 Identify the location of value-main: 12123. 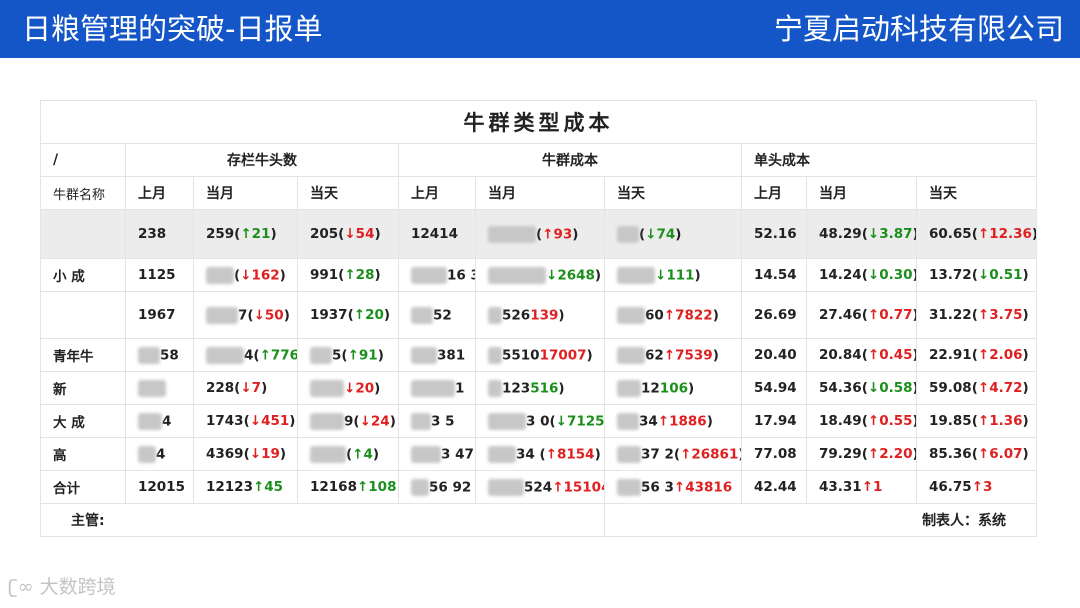
(229, 487).